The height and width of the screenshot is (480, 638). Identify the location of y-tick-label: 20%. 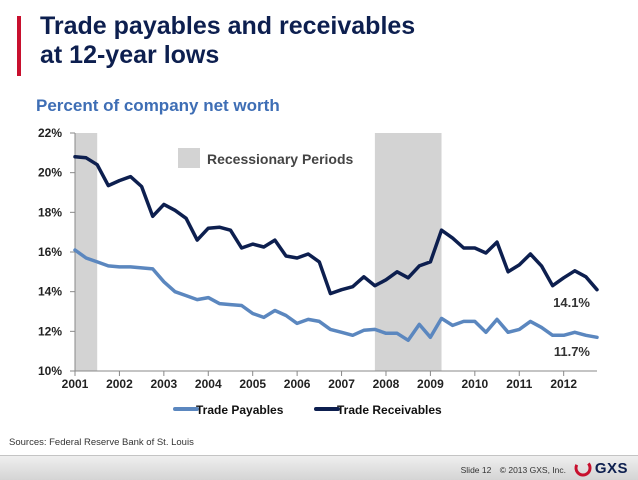
(50, 173).